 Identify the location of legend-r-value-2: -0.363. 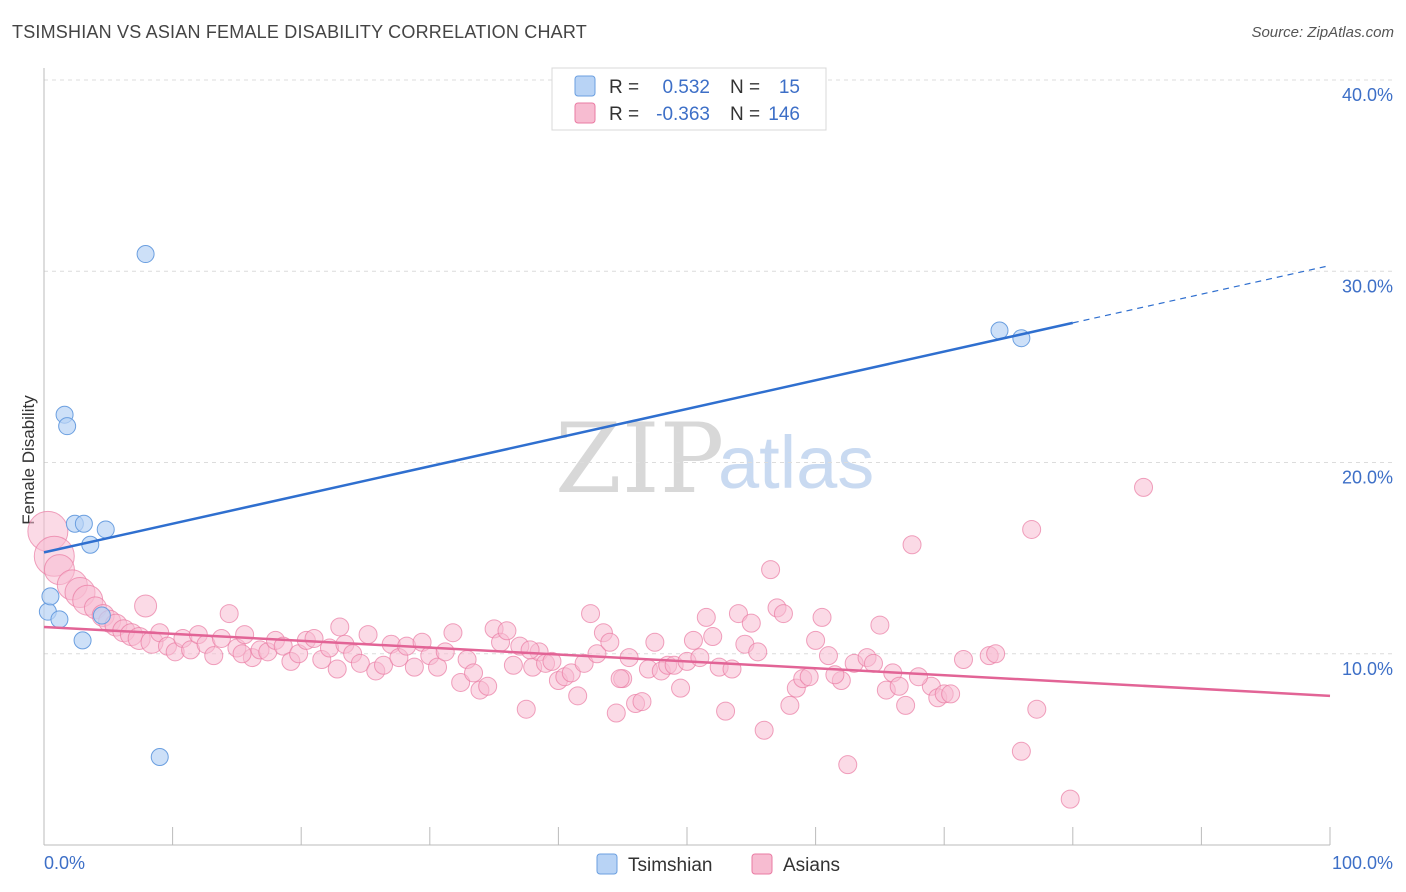
(683, 114).